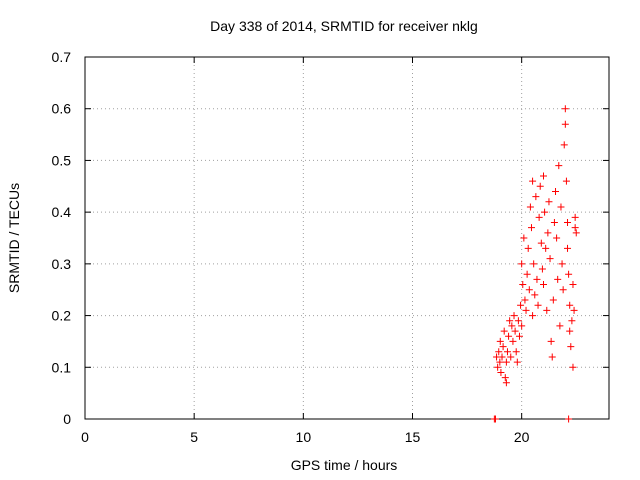 This screenshot has height=480, width=640. I want to click on y-tick-label: 0.1, so click(62, 367).